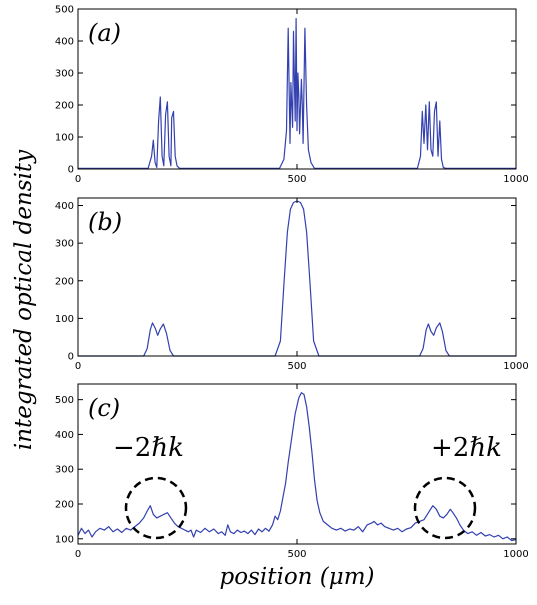 Image resolution: width=537 pixels, height=605 pixels. Describe the element at coordinates (104, 33) in the screenshot. I see `panel-label: (a)` at that location.